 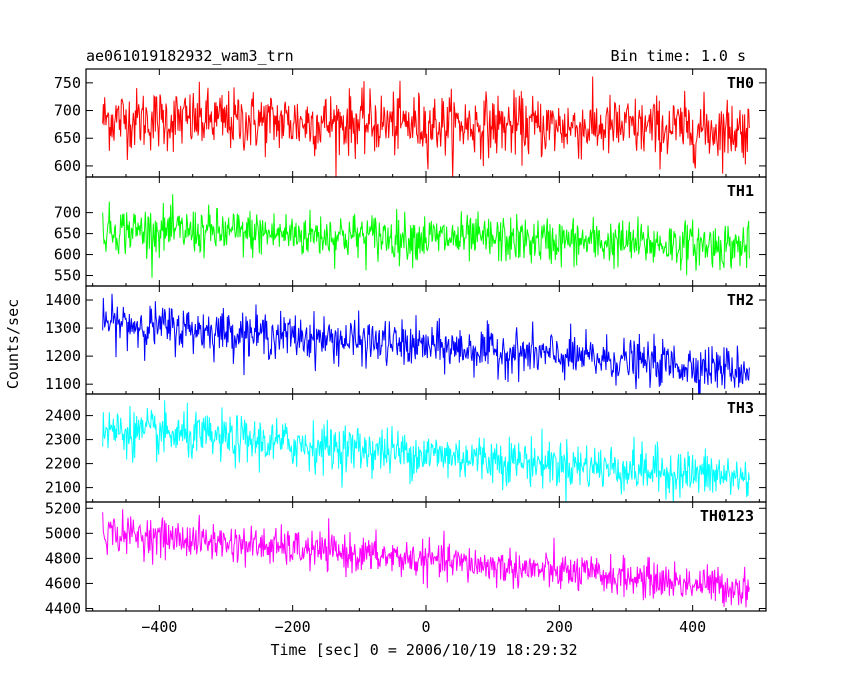 What do you see at coordinates (425, 627) in the screenshot?
I see `x-tick-label: 0` at bounding box center [425, 627].